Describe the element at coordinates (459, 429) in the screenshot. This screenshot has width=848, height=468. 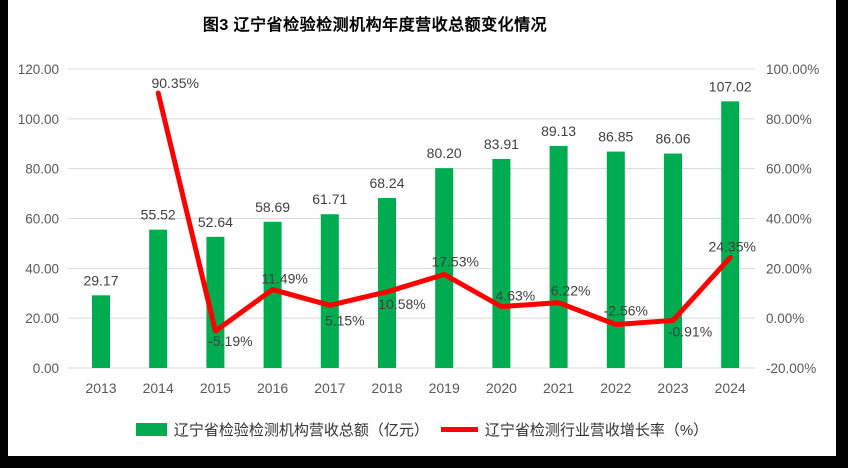
I see `legend-line-swatch` at that location.